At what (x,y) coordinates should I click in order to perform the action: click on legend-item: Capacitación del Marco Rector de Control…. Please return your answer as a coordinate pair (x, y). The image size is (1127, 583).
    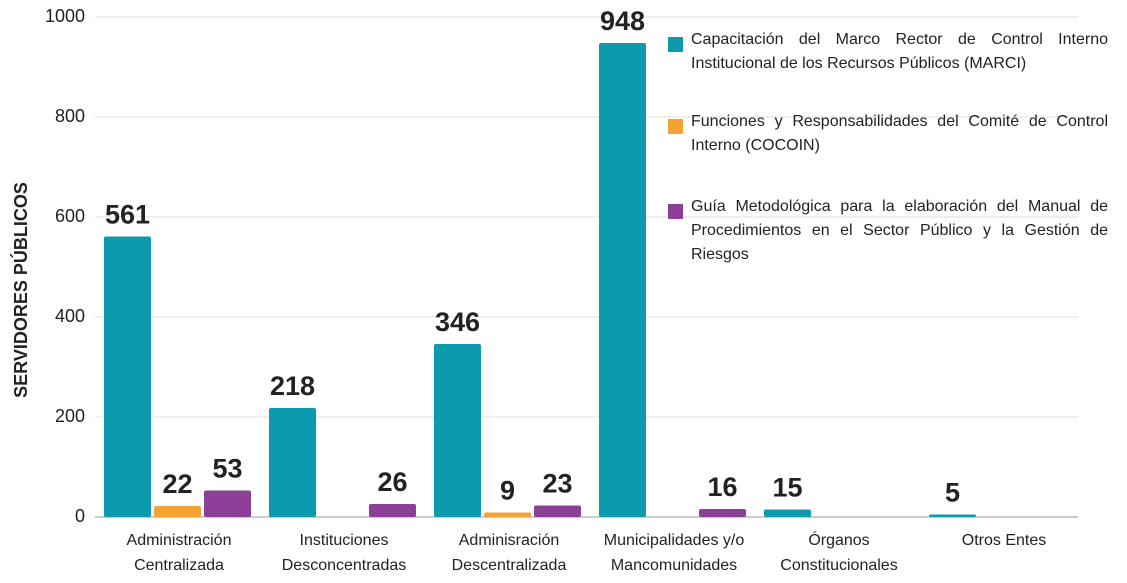
    Looking at the image, I should click on (888, 52).